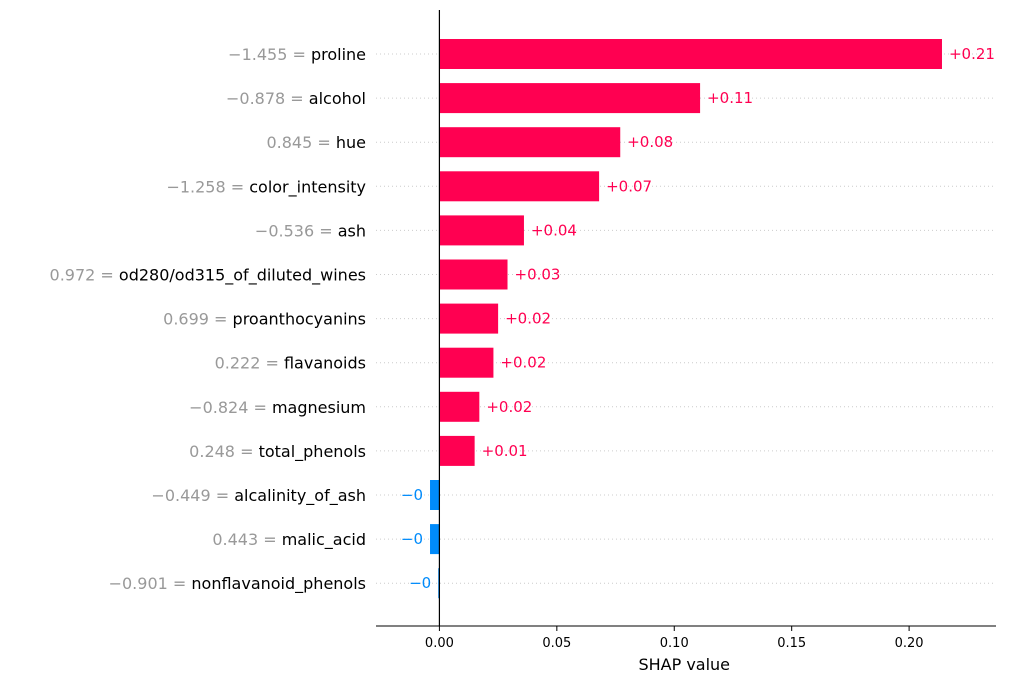  I want to click on feature-label: −0.878 = alcohol, so click(296, 98).